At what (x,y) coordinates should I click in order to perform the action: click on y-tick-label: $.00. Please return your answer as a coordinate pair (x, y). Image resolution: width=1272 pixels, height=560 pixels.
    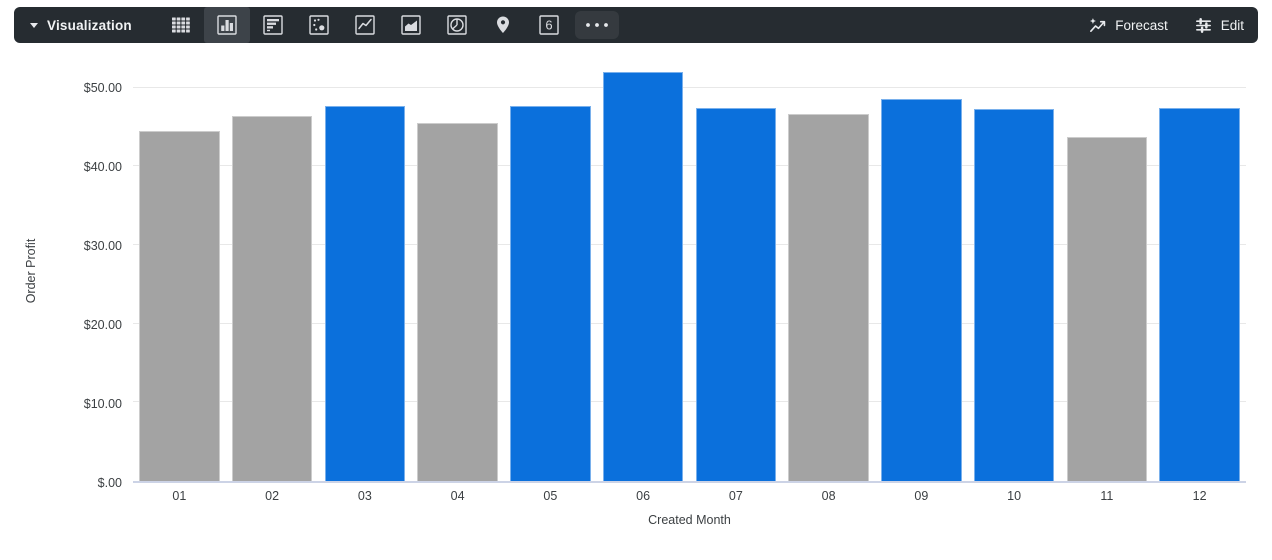
    Looking at the image, I should click on (109, 483).